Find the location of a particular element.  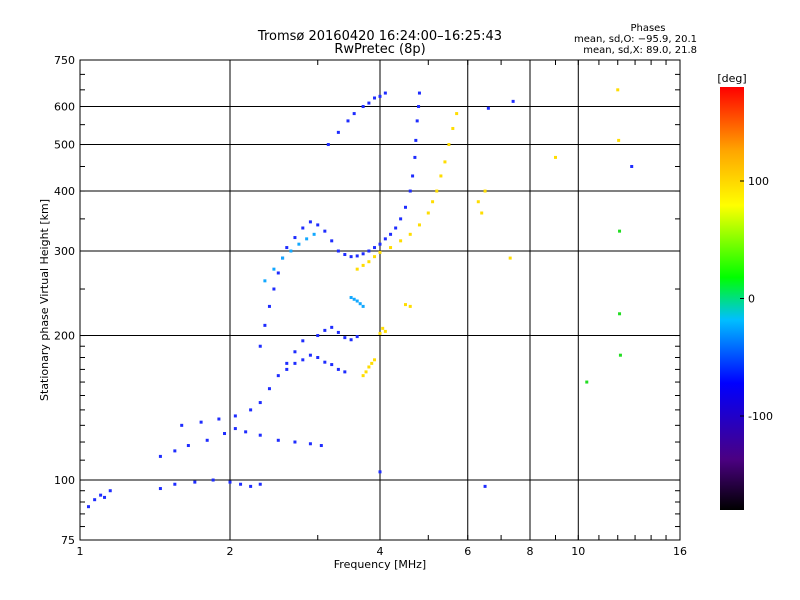

phase-stats-o: mean, sd,O: −95.9, 20.1 is located at coordinates (635, 39).